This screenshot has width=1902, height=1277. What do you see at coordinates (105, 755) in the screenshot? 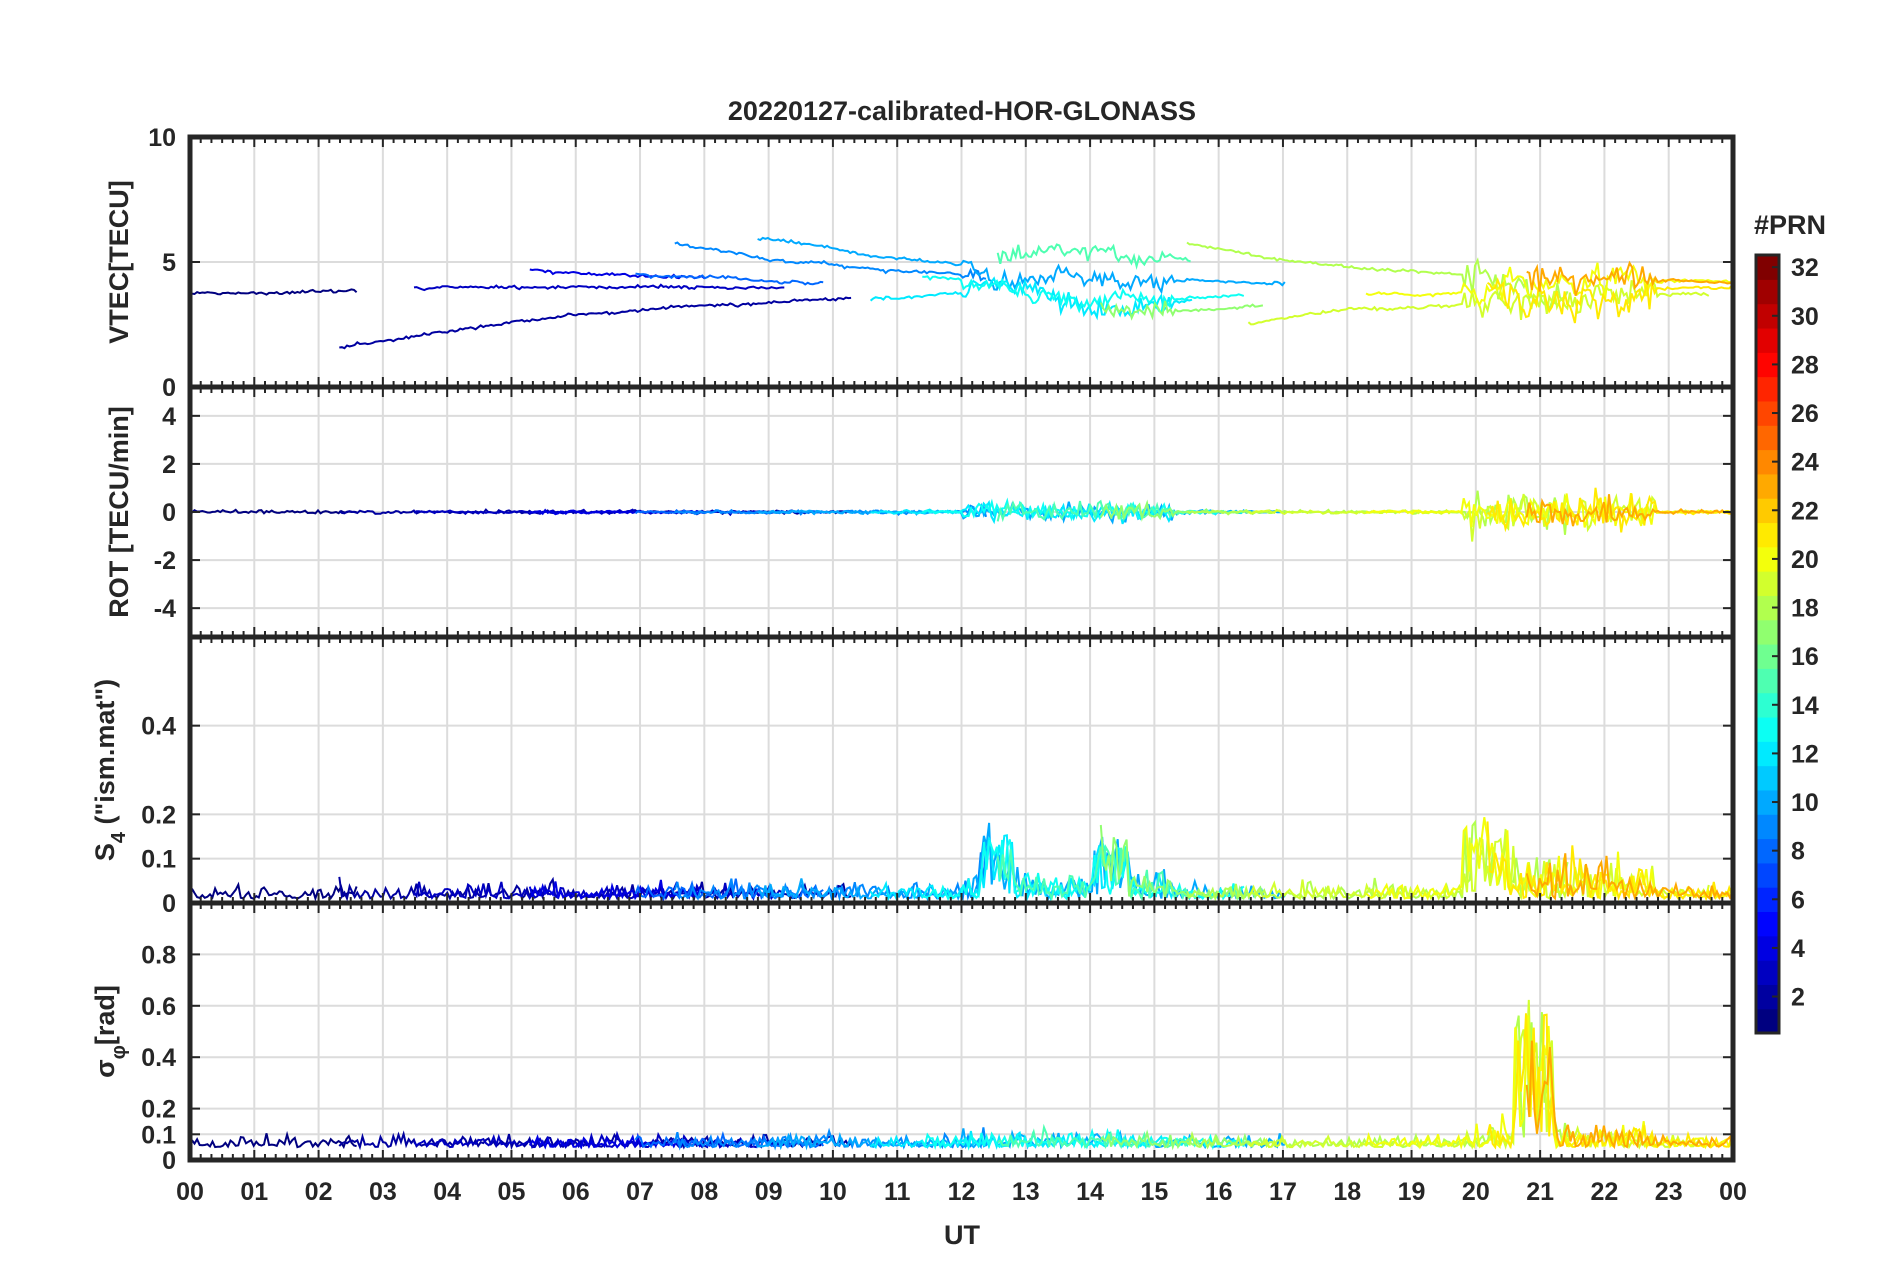
I see `y-axis-label-rest: ("ism.mat")` at bounding box center [105, 755].